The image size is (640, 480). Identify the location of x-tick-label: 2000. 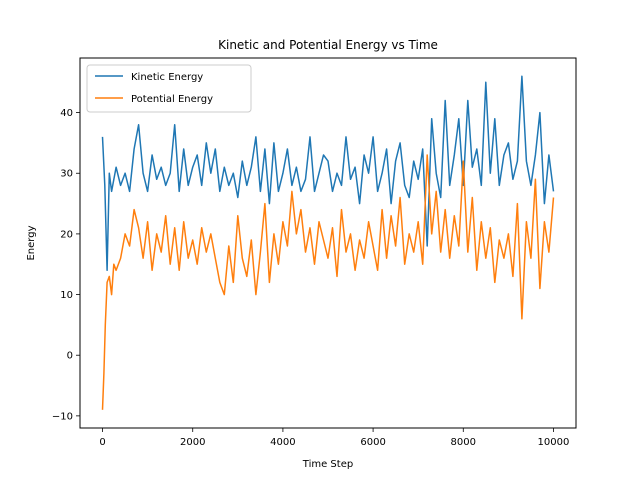
(192, 442).